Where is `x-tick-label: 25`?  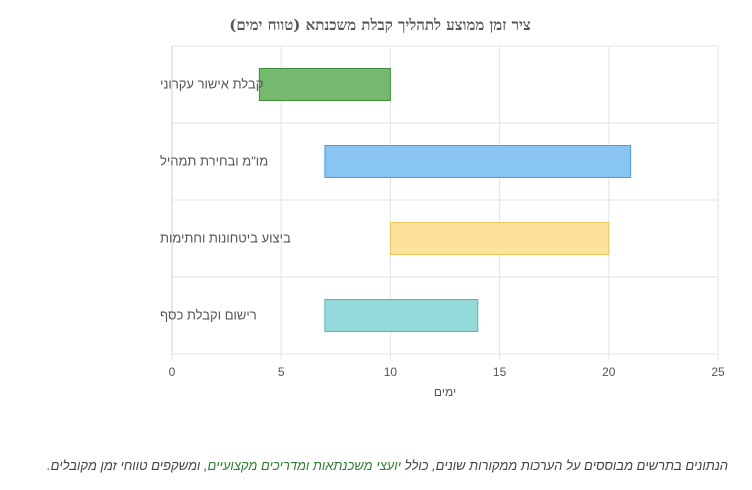
x-tick-label: 25 is located at coordinates (718, 372).